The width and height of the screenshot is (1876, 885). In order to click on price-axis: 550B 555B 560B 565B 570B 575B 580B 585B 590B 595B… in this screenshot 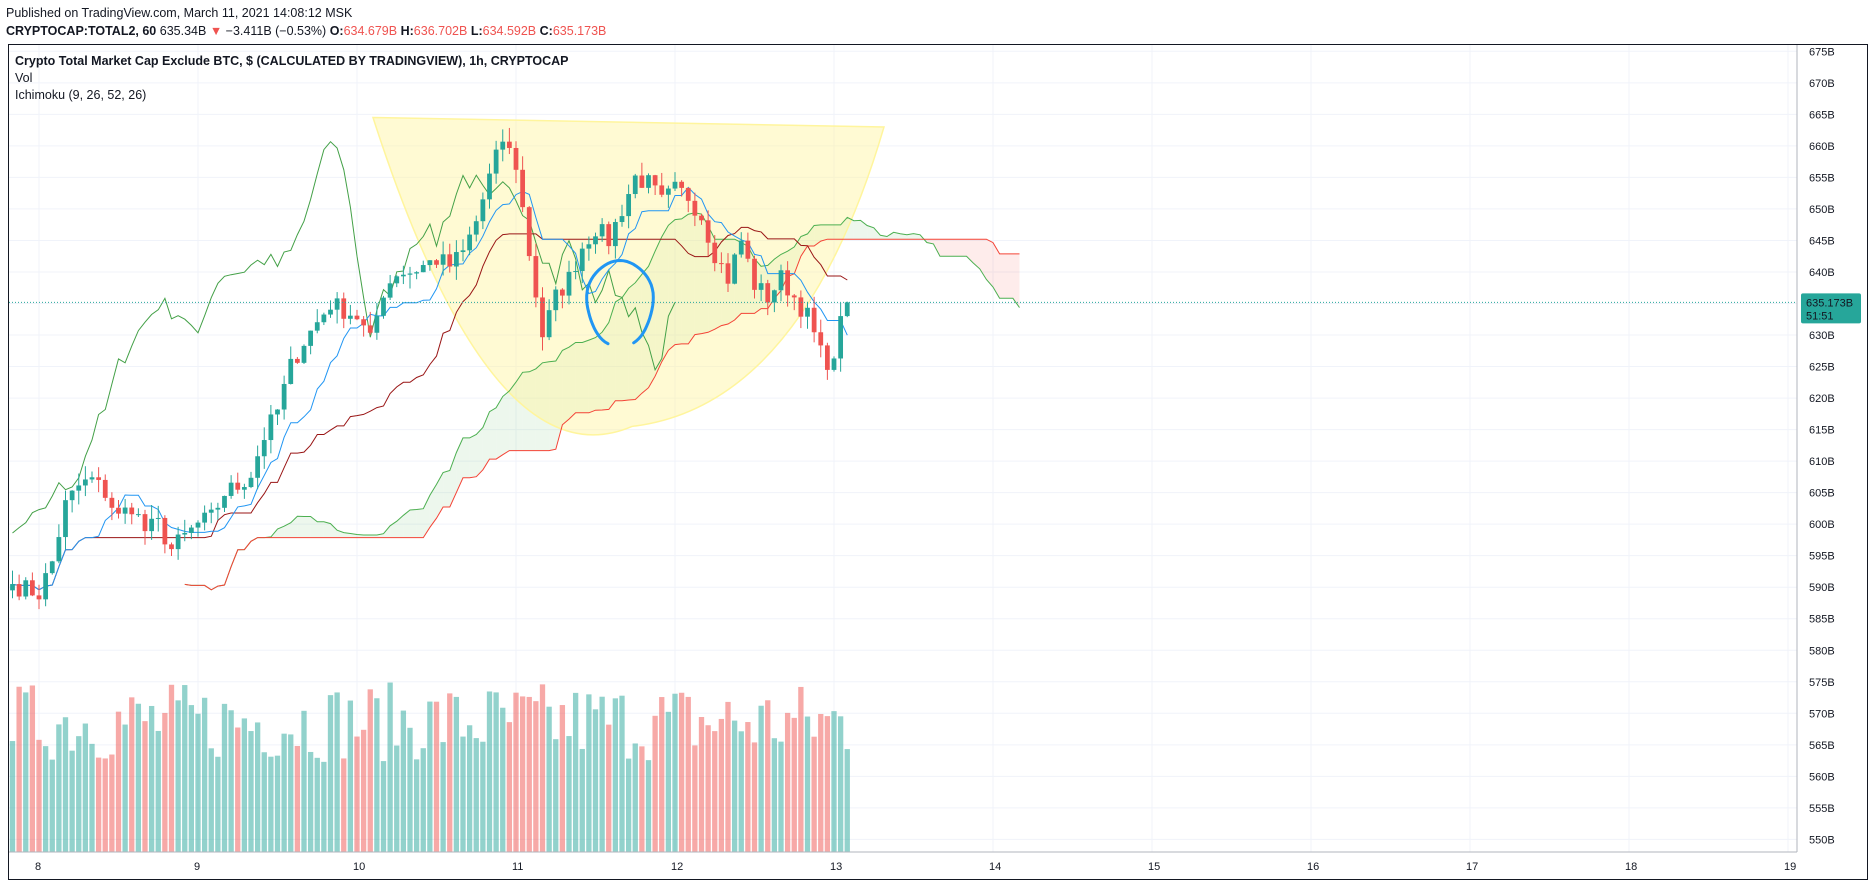, I will do `click(1822, 446)`.